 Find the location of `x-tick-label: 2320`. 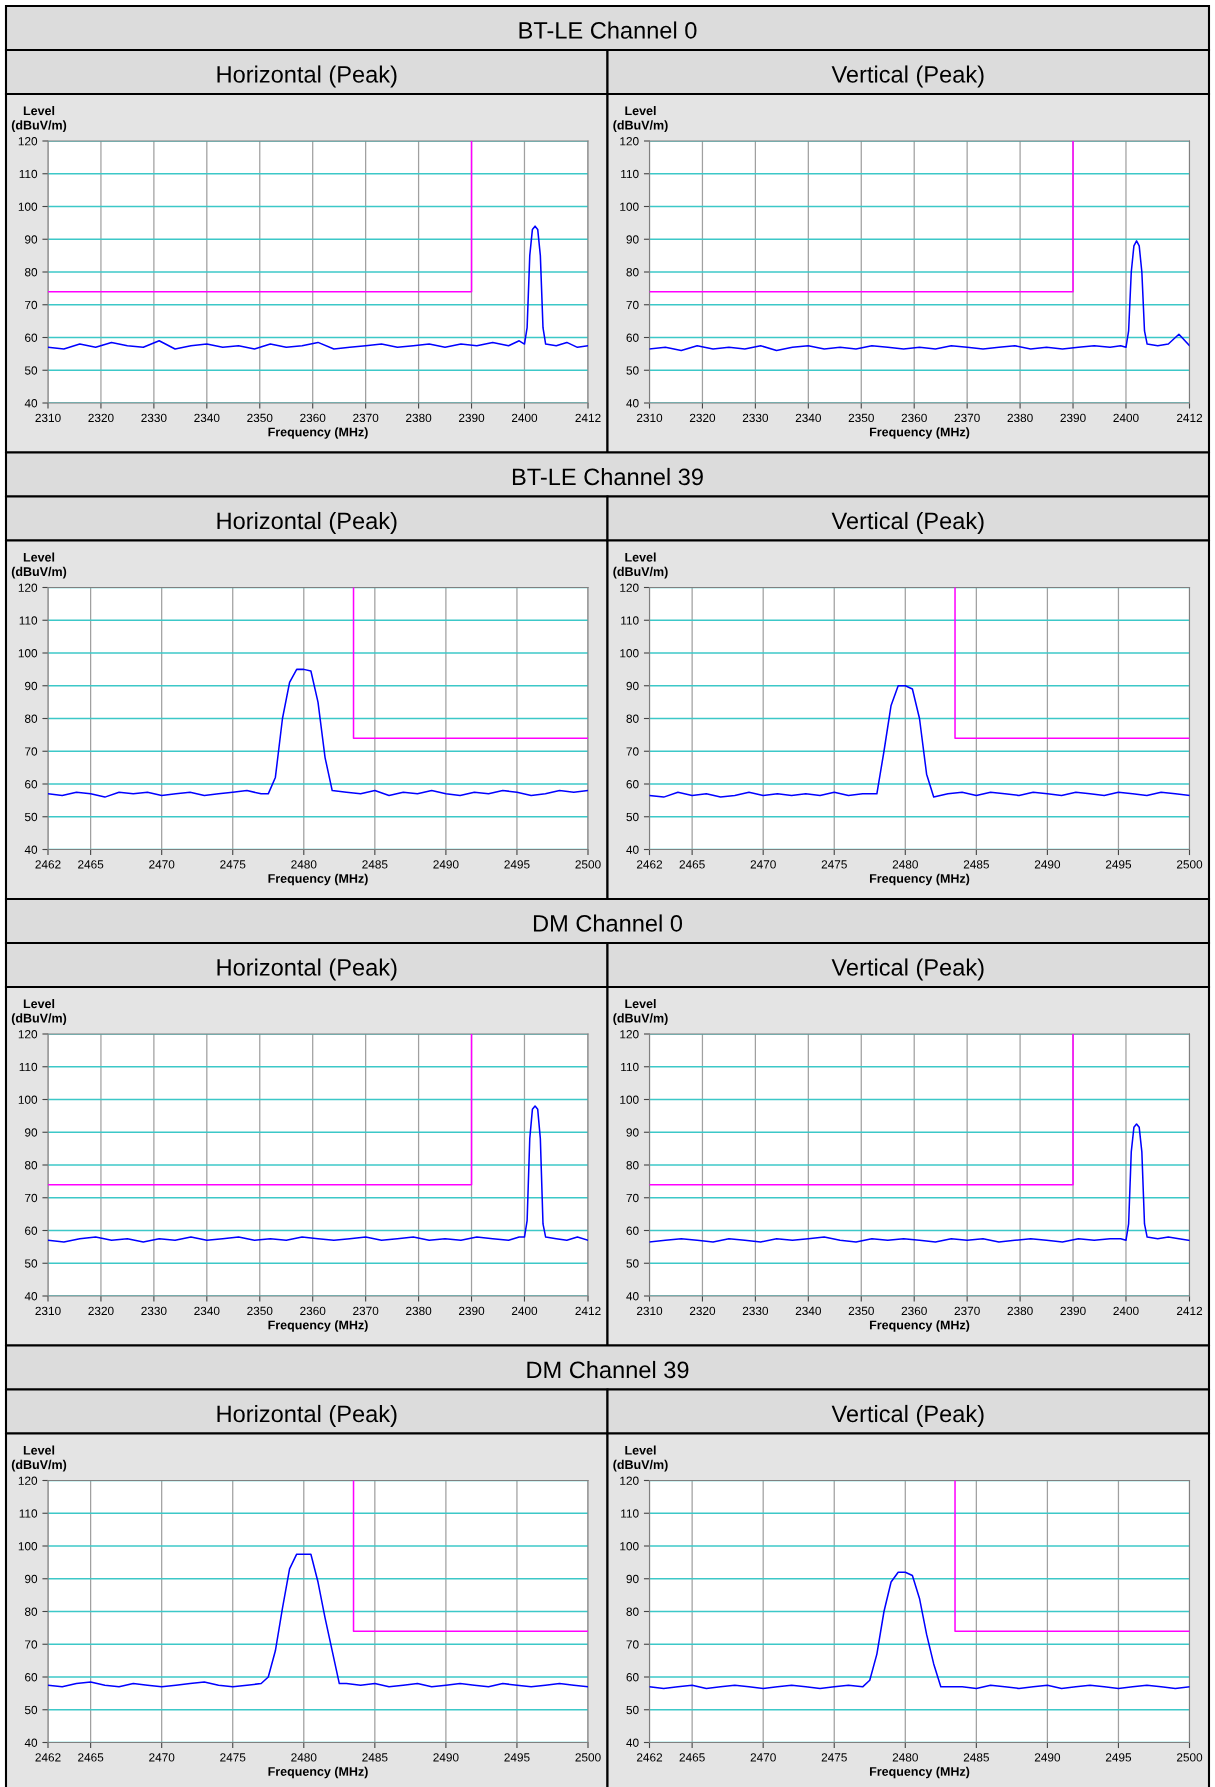

x-tick-label: 2320 is located at coordinates (702, 1311).